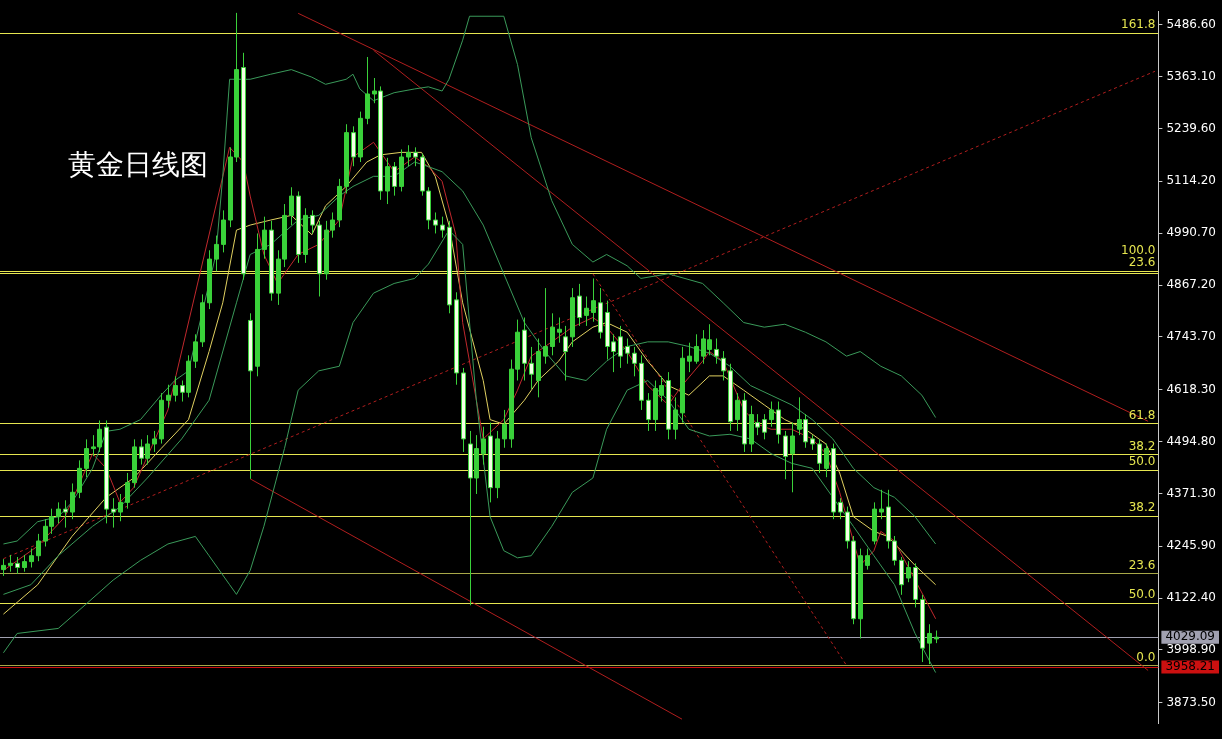 The image size is (1222, 739). What do you see at coordinates (1191, 284) in the screenshot?
I see `y-tick-label: 4867.20` at bounding box center [1191, 284].